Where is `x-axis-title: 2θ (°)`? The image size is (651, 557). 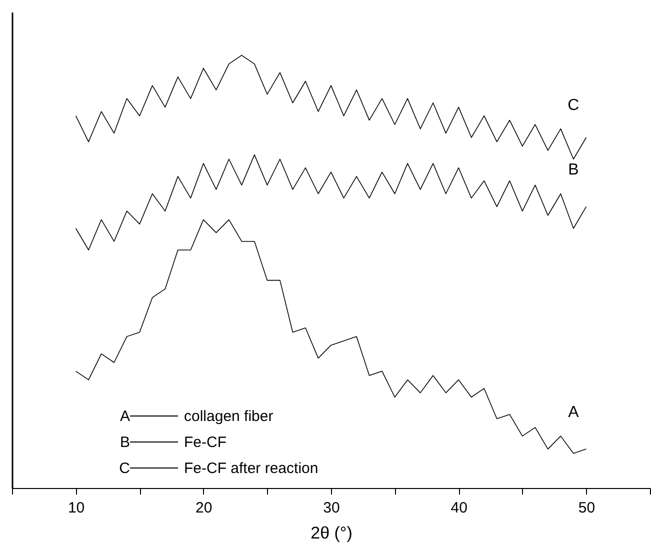 x-axis-title: 2θ (°) is located at coordinates (331, 533).